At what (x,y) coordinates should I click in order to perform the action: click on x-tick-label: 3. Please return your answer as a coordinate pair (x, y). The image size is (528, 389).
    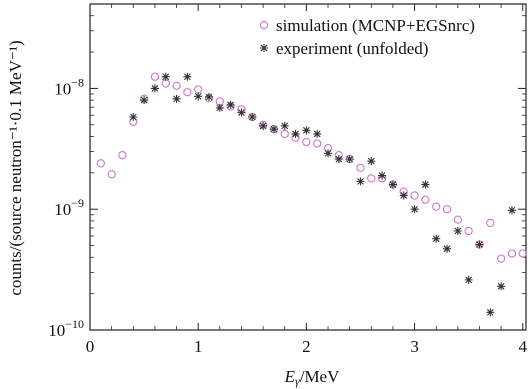
    Looking at the image, I should click on (414, 346).